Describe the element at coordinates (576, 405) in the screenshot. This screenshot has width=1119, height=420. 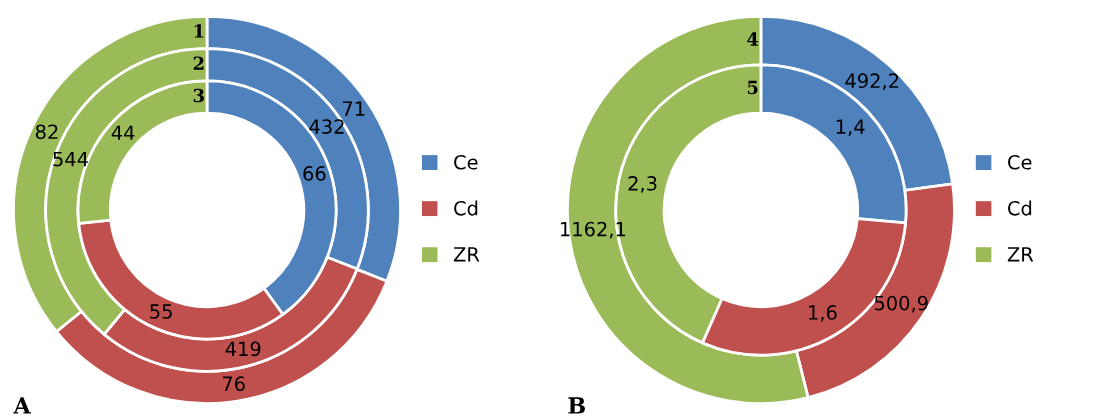
I see `text: B` at that location.